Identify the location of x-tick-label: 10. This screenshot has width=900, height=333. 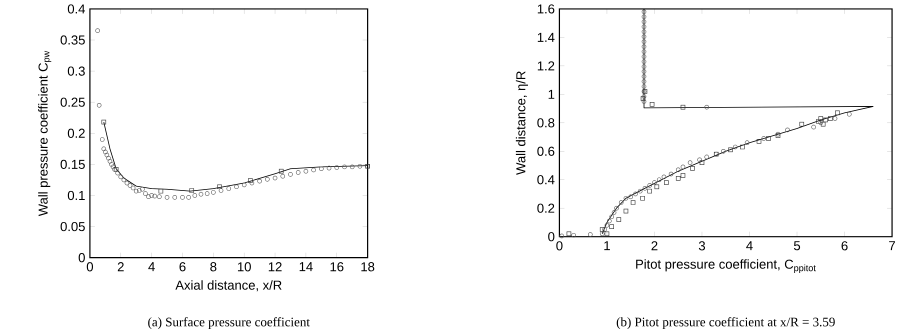
(244, 267).